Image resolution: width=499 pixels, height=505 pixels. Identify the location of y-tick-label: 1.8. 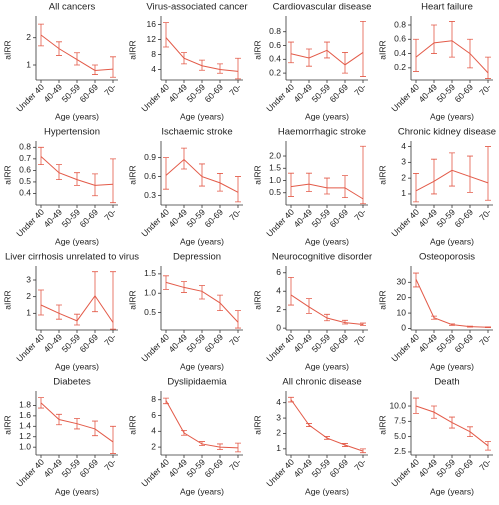
(25, 405).